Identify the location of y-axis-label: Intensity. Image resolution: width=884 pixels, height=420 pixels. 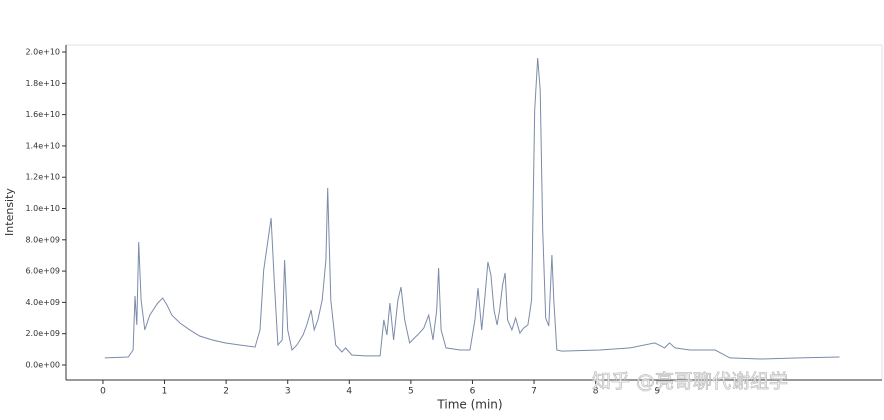
(9, 212).